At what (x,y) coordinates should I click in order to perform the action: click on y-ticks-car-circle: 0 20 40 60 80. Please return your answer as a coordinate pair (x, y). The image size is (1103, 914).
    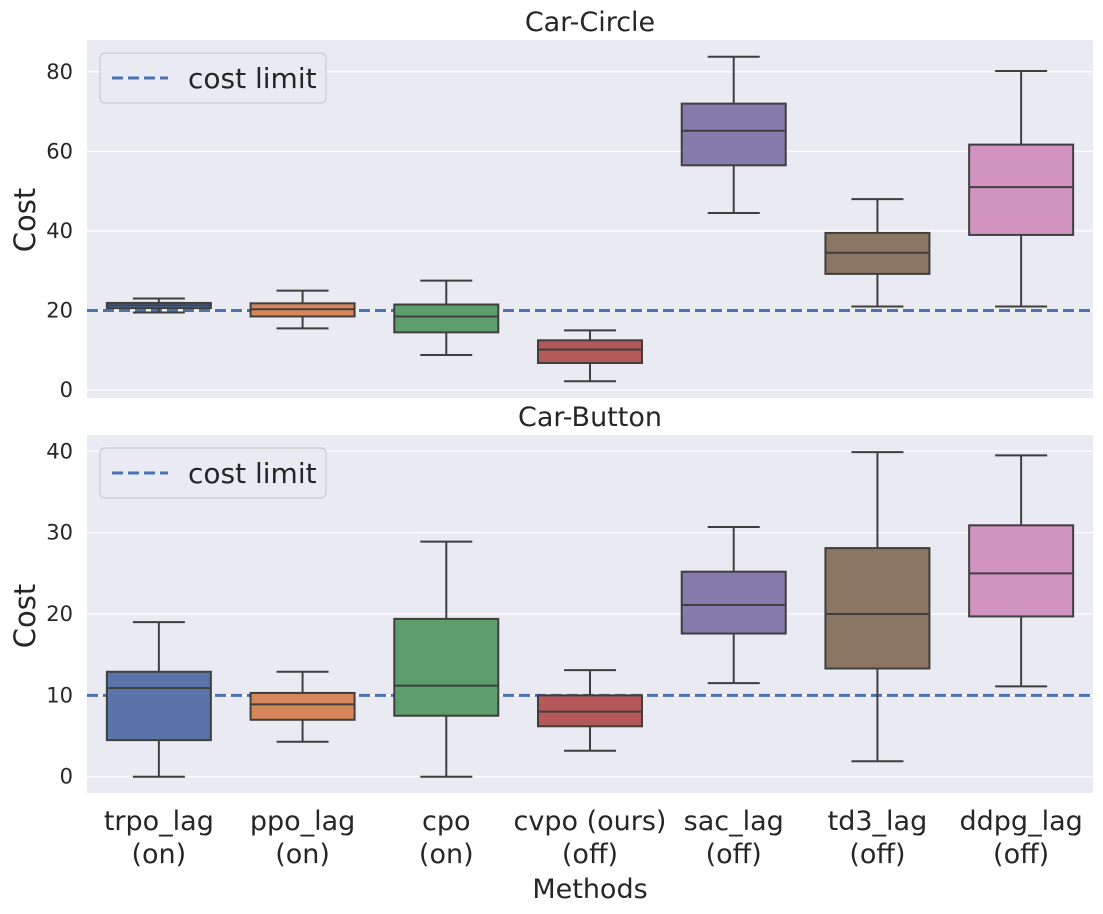
    Looking at the image, I should click on (59, 231).